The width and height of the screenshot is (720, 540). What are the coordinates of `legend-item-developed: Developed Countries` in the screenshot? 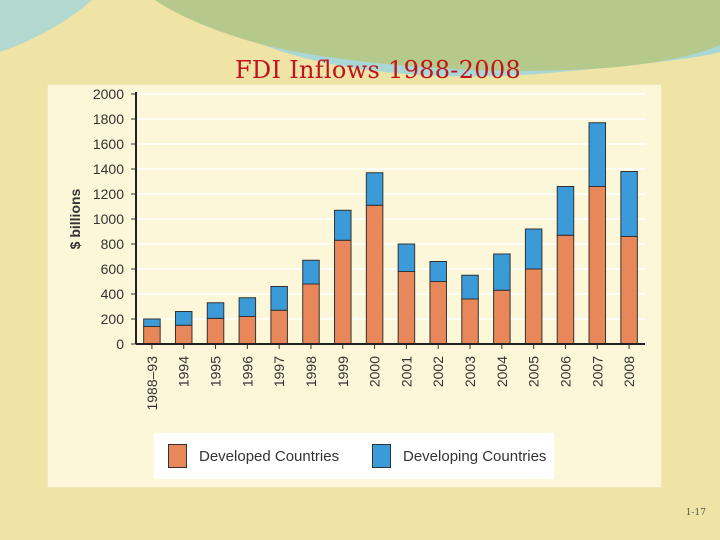 It's located at (253, 456).